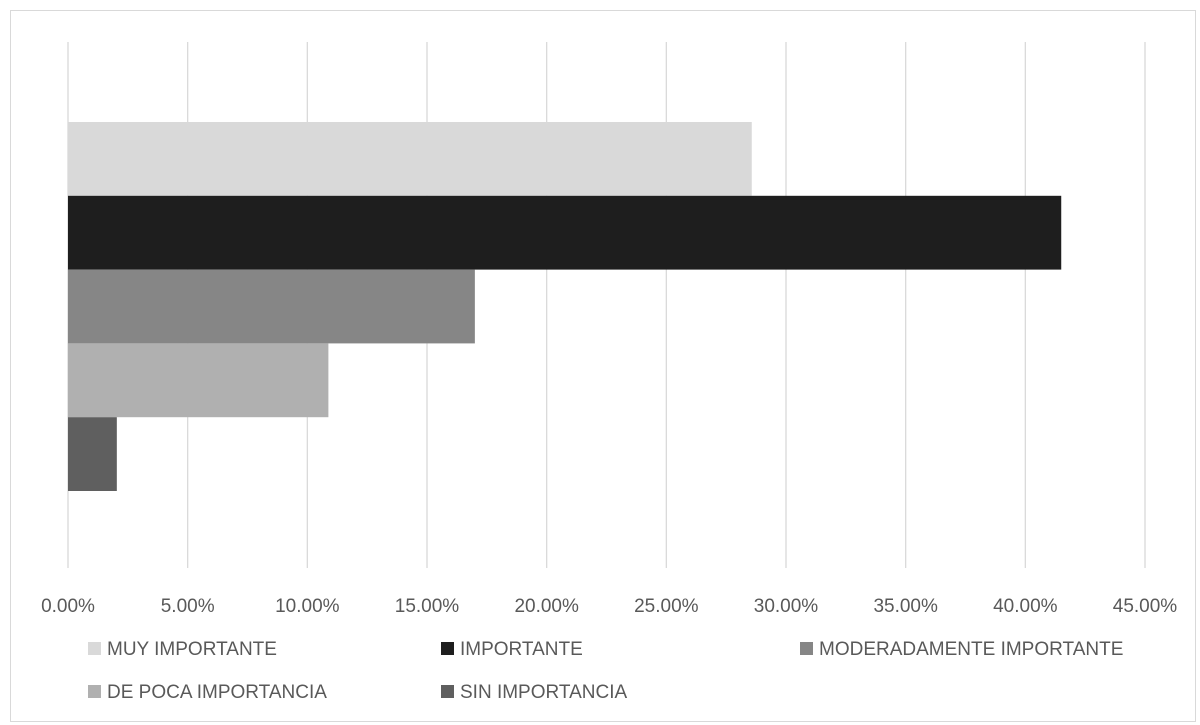 Image resolution: width=1200 pixels, height=725 pixels. Describe the element at coordinates (786, 606) in the screenshot. I see `x-tick-label: 30.00%` at that location.